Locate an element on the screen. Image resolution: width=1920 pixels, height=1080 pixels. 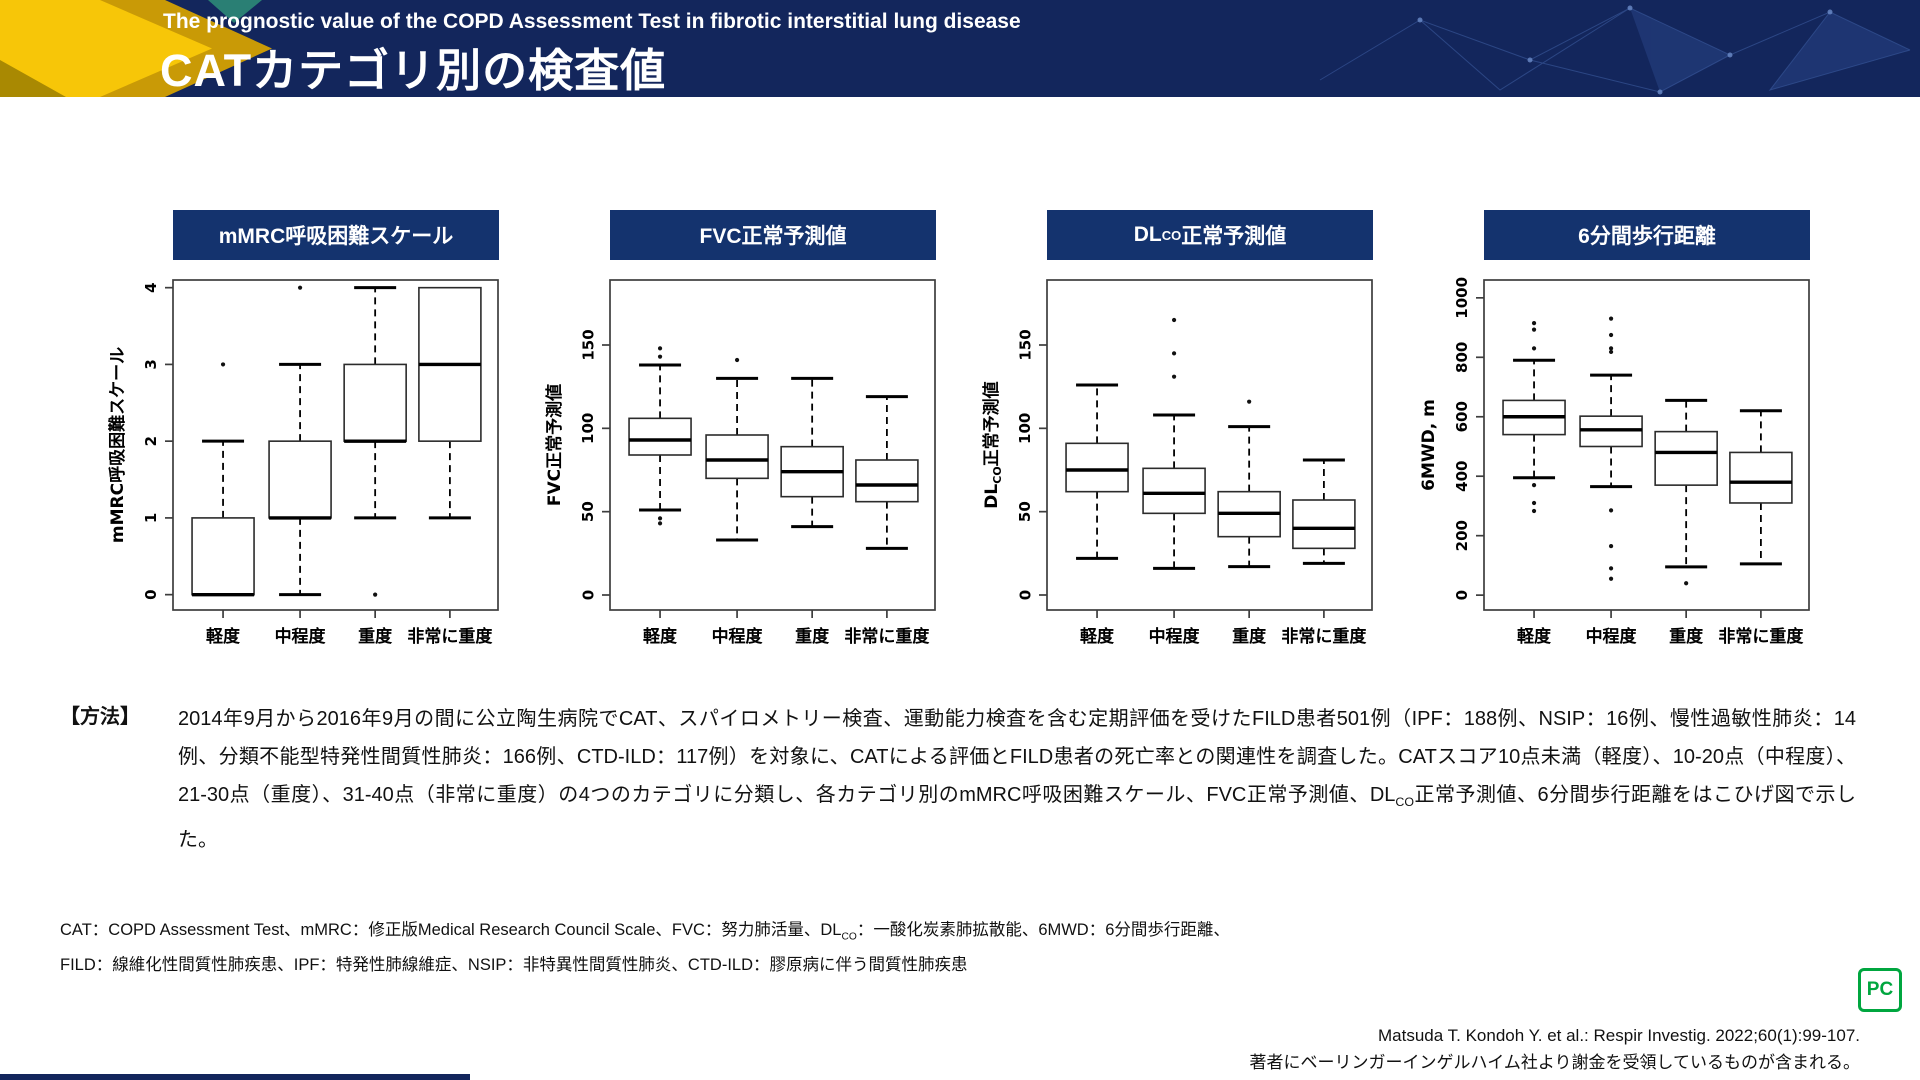
svg-text: 2 is located at coordinates (151, 441).